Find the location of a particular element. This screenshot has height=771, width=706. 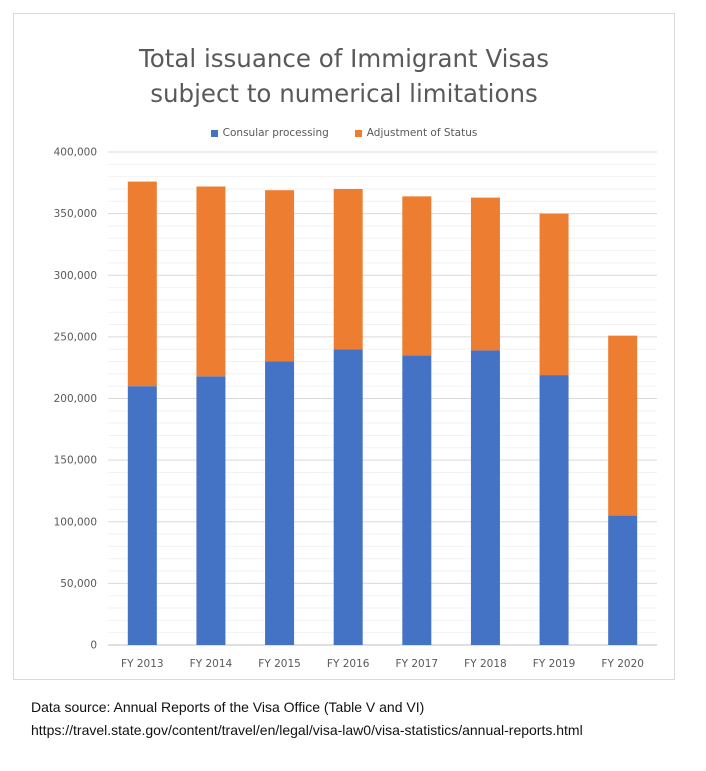

x-tick-label: FY 2015 is located at coordinates (279, 664).